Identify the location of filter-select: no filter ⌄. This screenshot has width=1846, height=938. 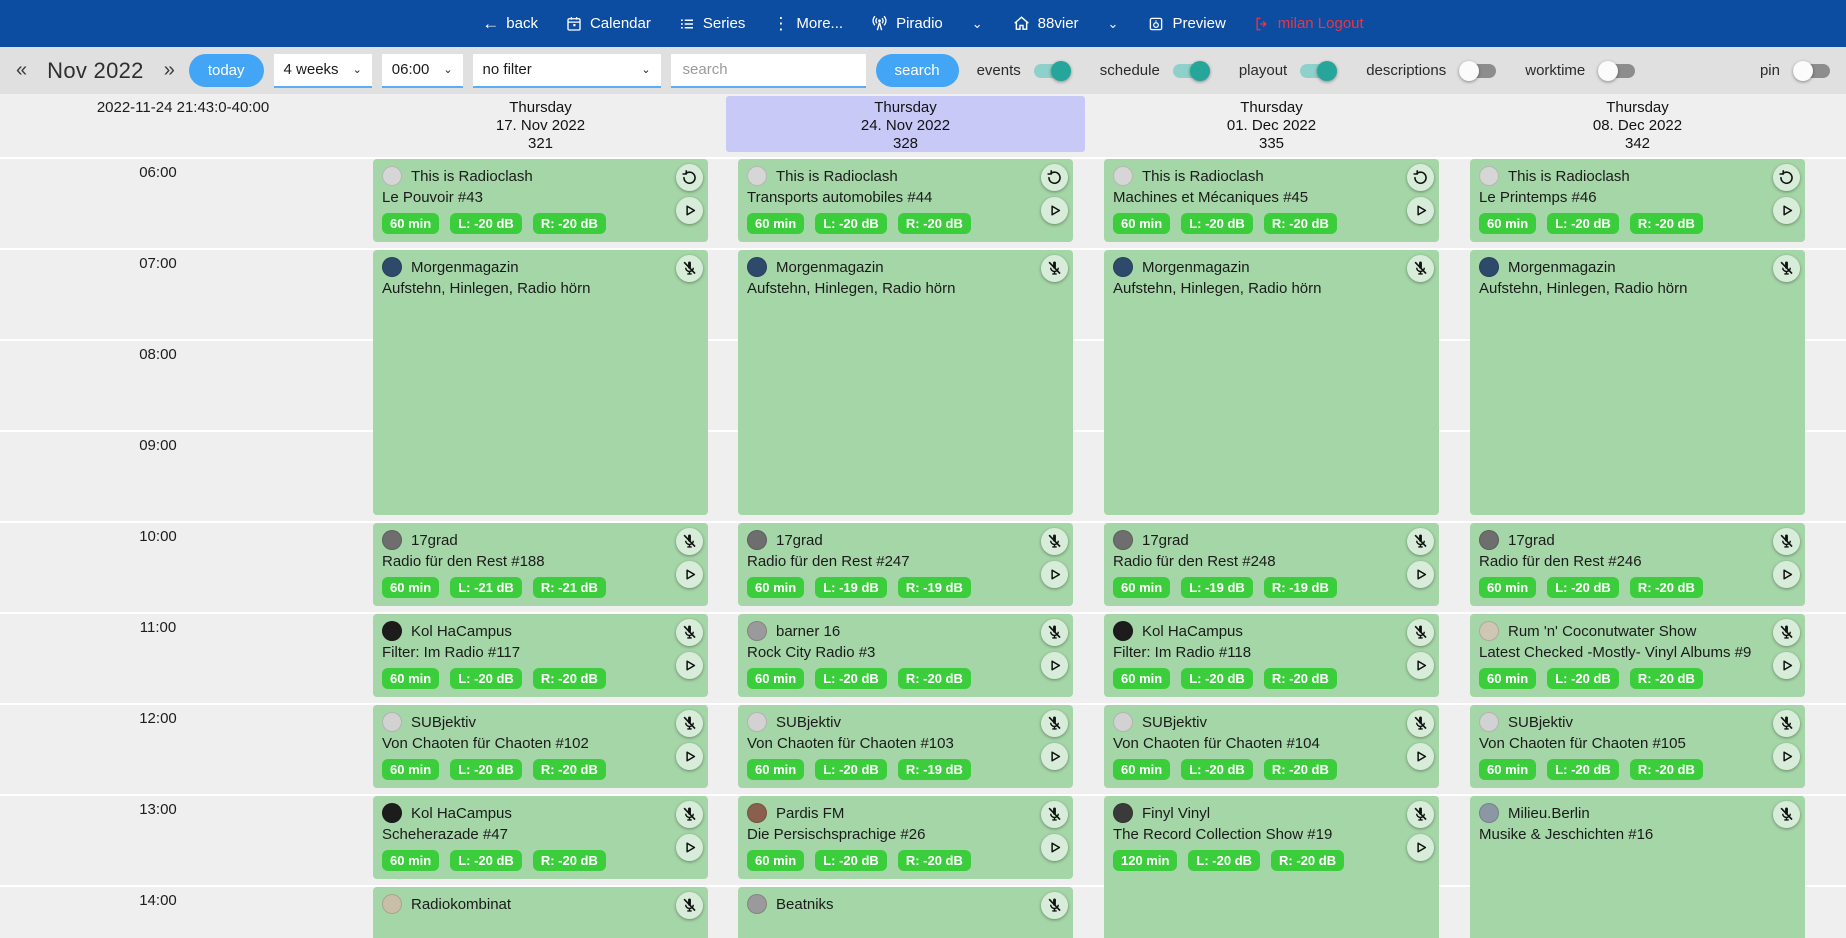
(566, 70).